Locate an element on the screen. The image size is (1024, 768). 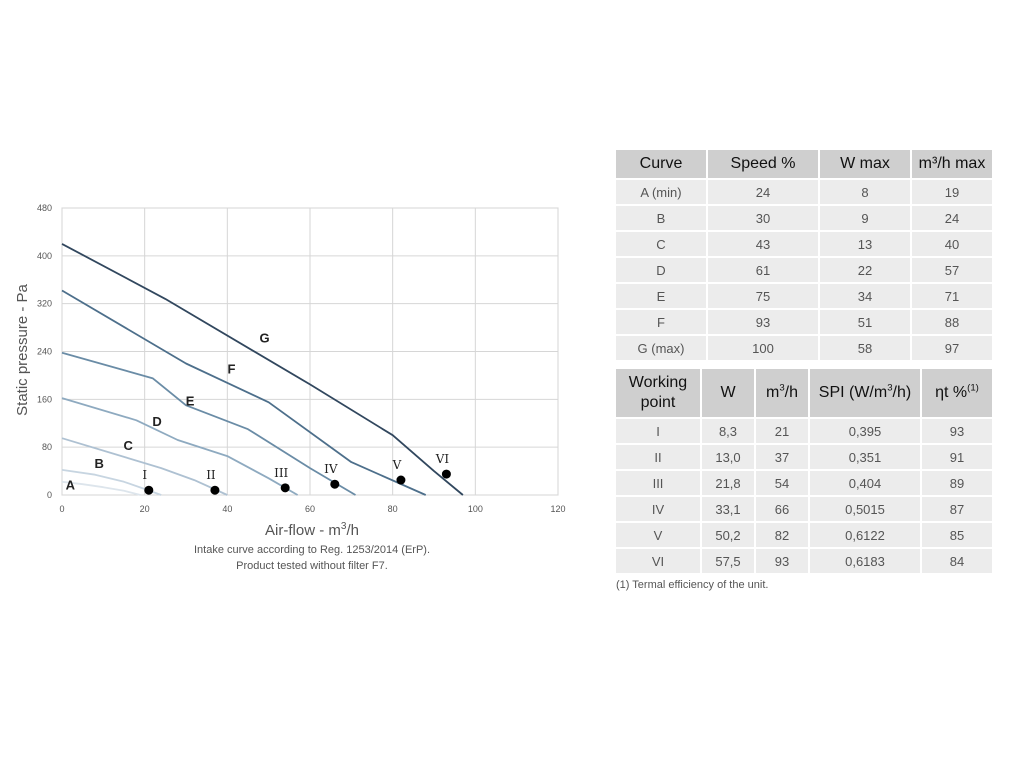
curve-cell: 61 is located at coordinates (764, 271).